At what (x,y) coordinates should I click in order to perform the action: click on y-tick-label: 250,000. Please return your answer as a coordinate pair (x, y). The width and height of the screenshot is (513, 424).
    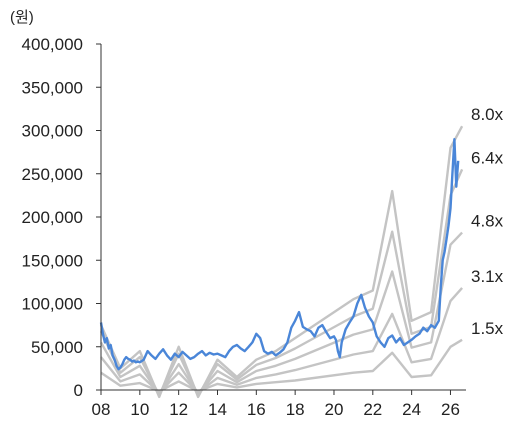
    Looking at the image, I should click on (52, 174).